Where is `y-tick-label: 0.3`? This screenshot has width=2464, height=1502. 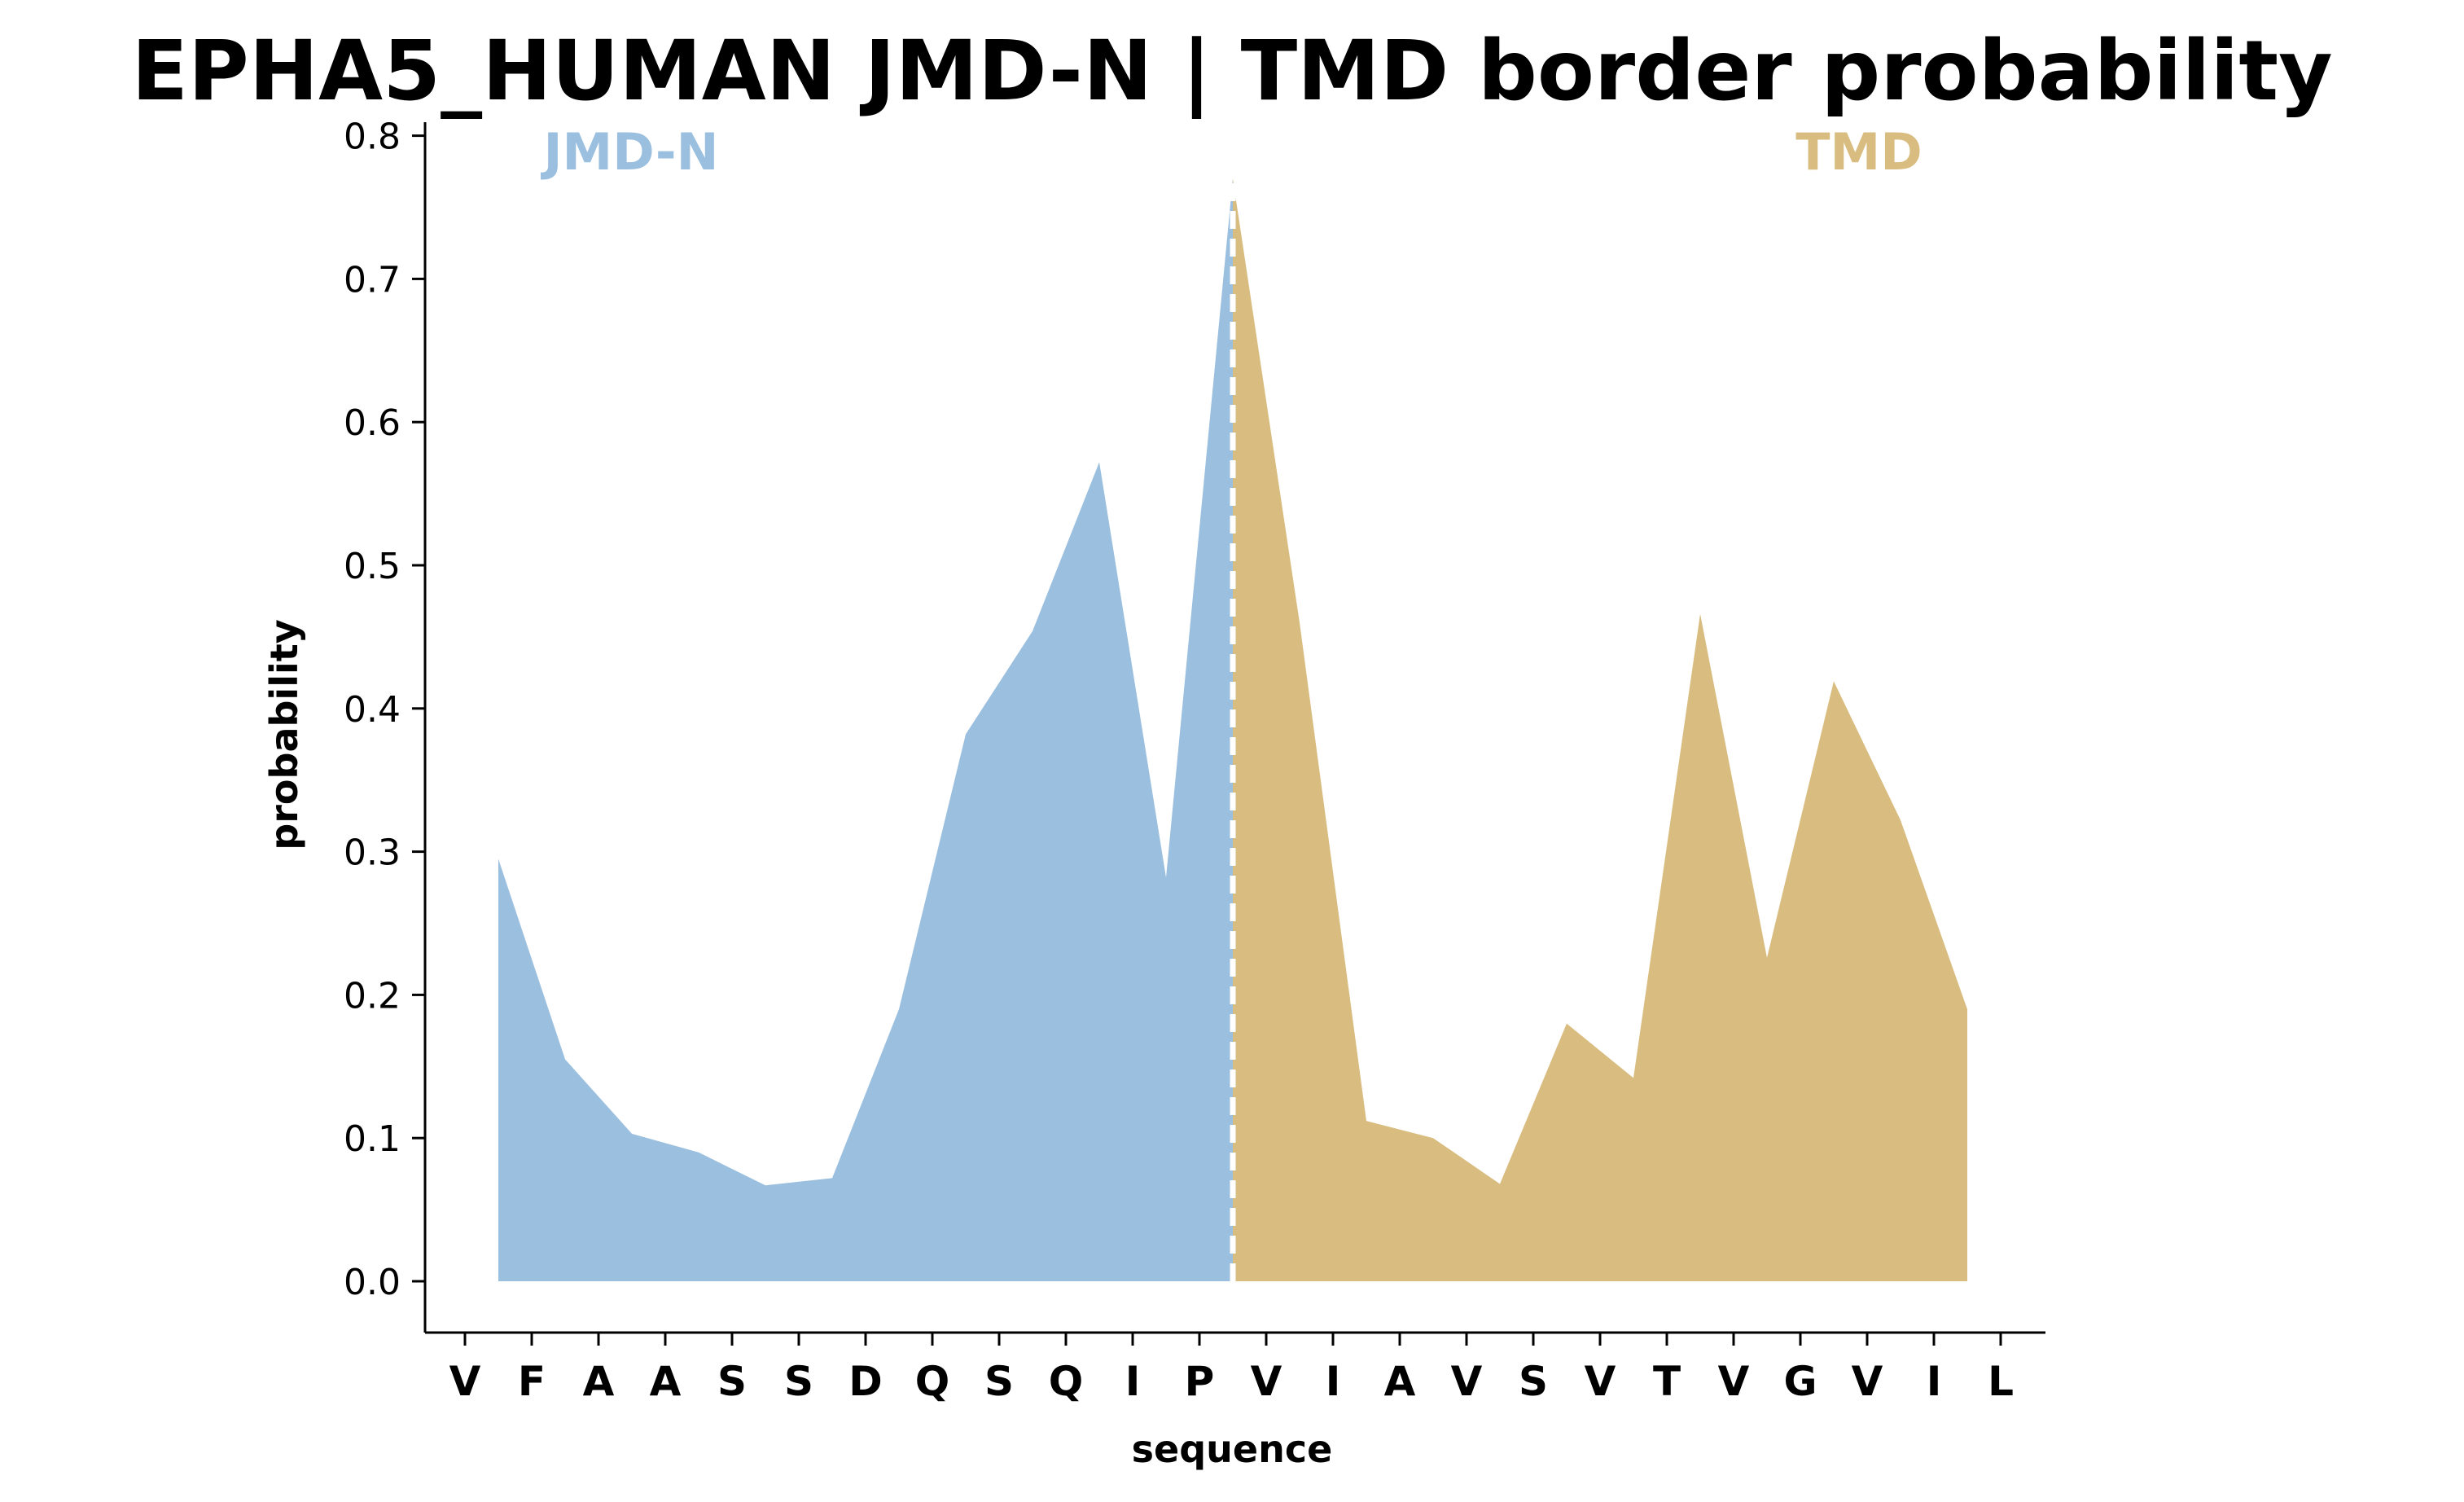
y-tick-label: 0.3 is located at coordinates (372, 853).